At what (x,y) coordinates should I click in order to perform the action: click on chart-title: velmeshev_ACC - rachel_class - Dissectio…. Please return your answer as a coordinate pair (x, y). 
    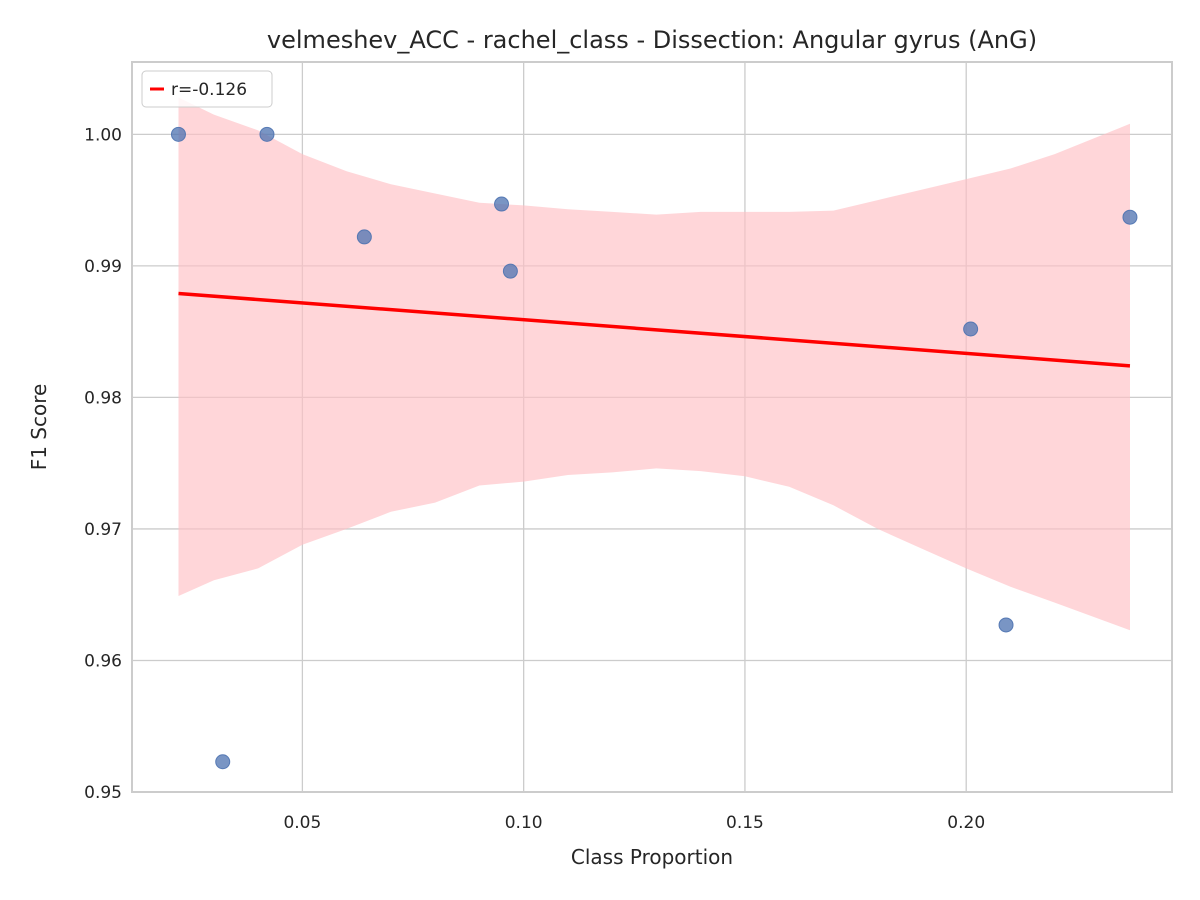
    Looking at the image, I should click on (652, 40).